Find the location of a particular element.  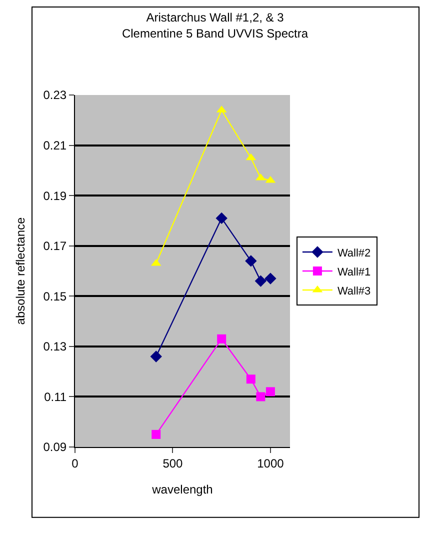

x-tick-label: 500 is located at coordinates (173, 463).